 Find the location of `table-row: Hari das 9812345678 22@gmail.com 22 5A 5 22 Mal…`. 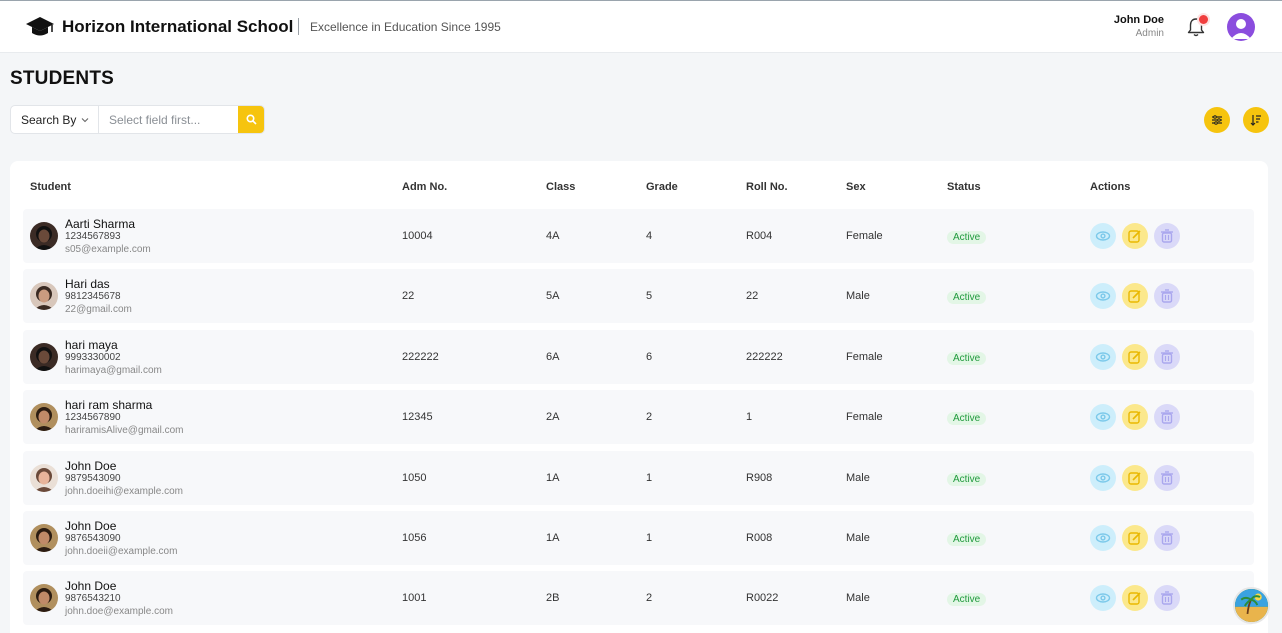

table-row: Hari das 9812345678 22@gmail.com 22 5A 5 22 Mal… is located at coordinates (638, 296).